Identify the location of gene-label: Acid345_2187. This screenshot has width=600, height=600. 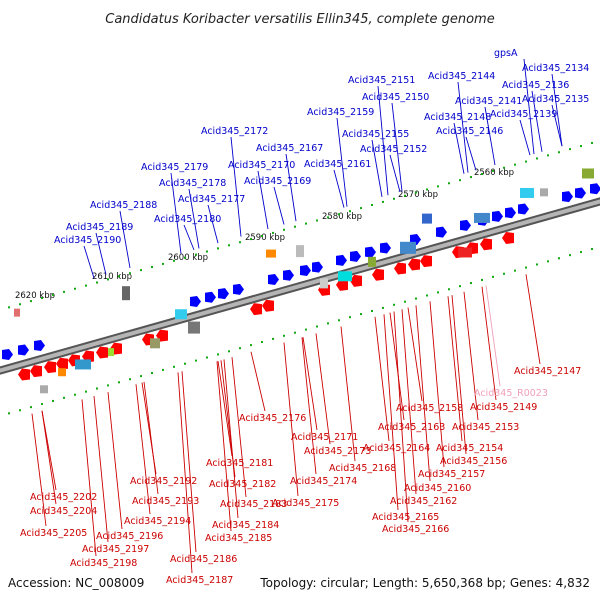
(199, 580).